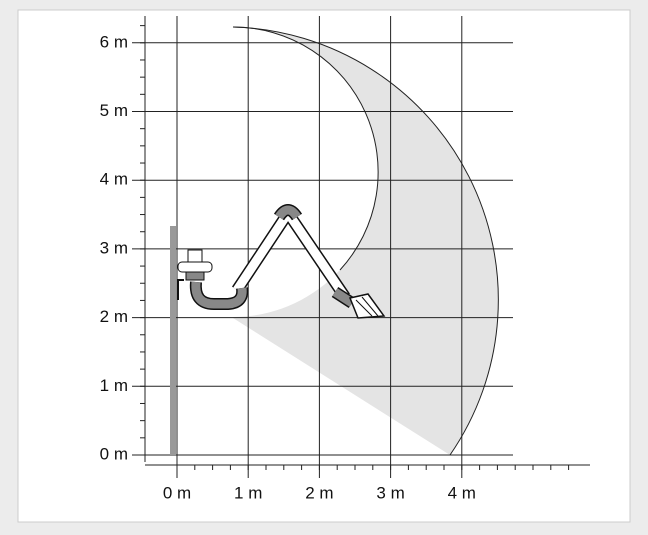 The width and height of the screenshot is (648, 535). Describe the element at coordinates (114, 247) in the screenshot. I see `y-label: 3 m` at that location.